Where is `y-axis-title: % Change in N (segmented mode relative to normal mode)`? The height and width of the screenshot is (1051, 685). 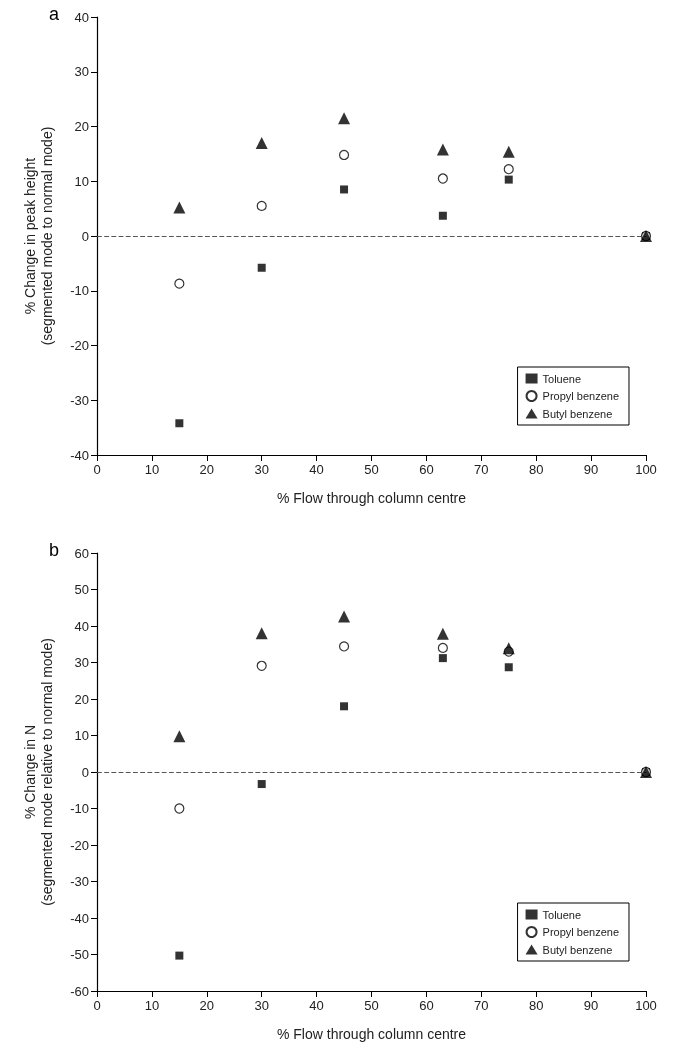 y-axis-title: % Change in N (segmented mode relative to normal mode) is located at coordinates (38, 772).